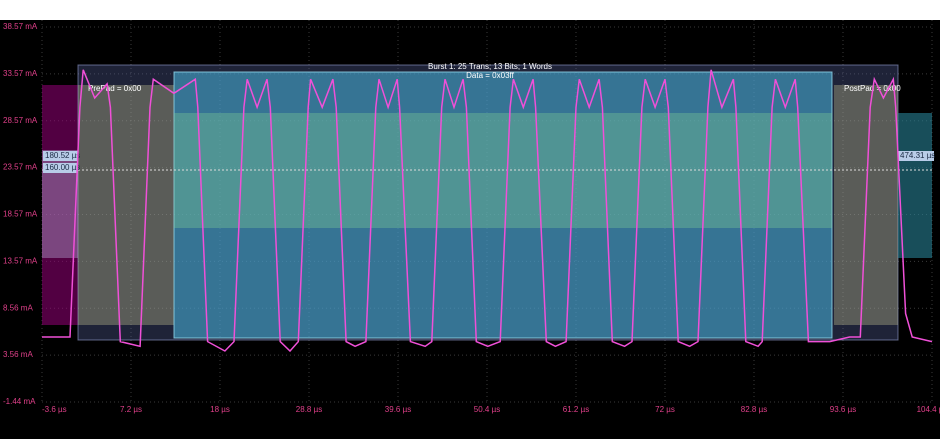 This screenshot has width=940, height=439. Describe the element at coordinates (131, 409) in the screenshot. I see `x-tick-label: 7.2 µs` at that location.